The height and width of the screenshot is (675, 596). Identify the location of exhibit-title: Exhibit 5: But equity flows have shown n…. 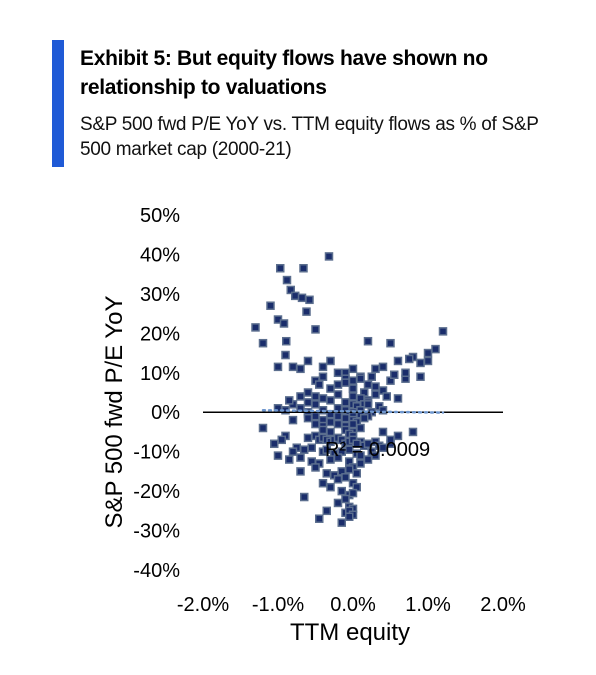
(284, 73).